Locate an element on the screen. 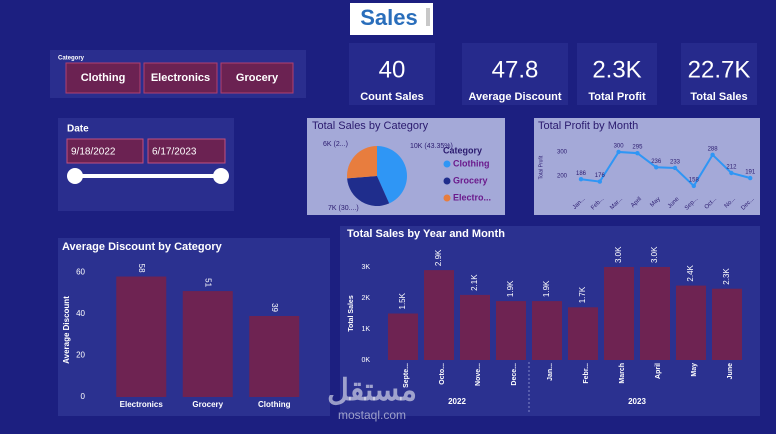 The image size is (776, 434). data-label: 158 is located at coordinates (694, 180).